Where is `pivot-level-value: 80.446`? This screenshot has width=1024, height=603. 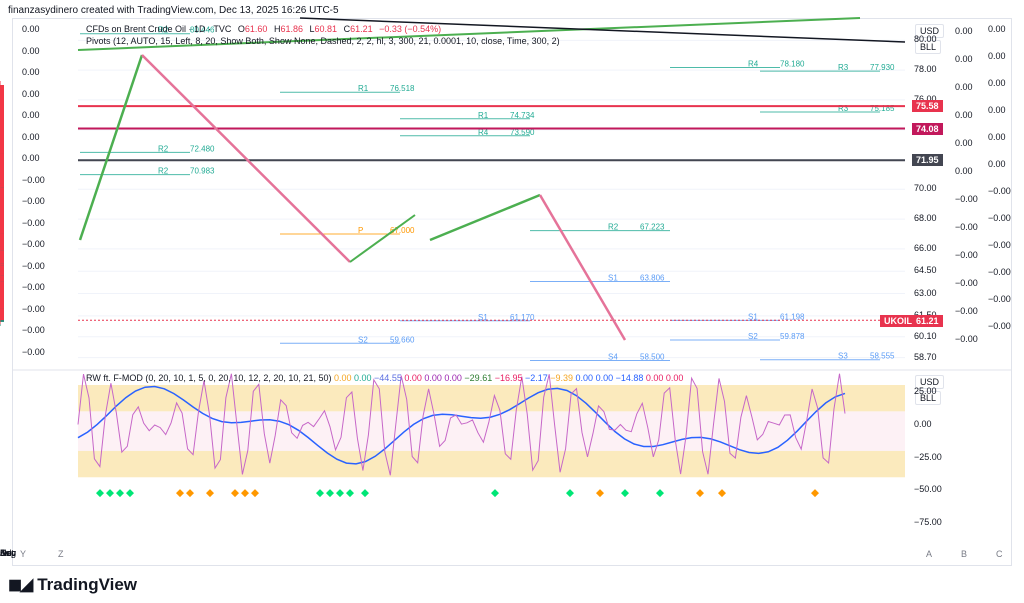
pivot-level-value: 80.446 is located at coordinates (202, 30).